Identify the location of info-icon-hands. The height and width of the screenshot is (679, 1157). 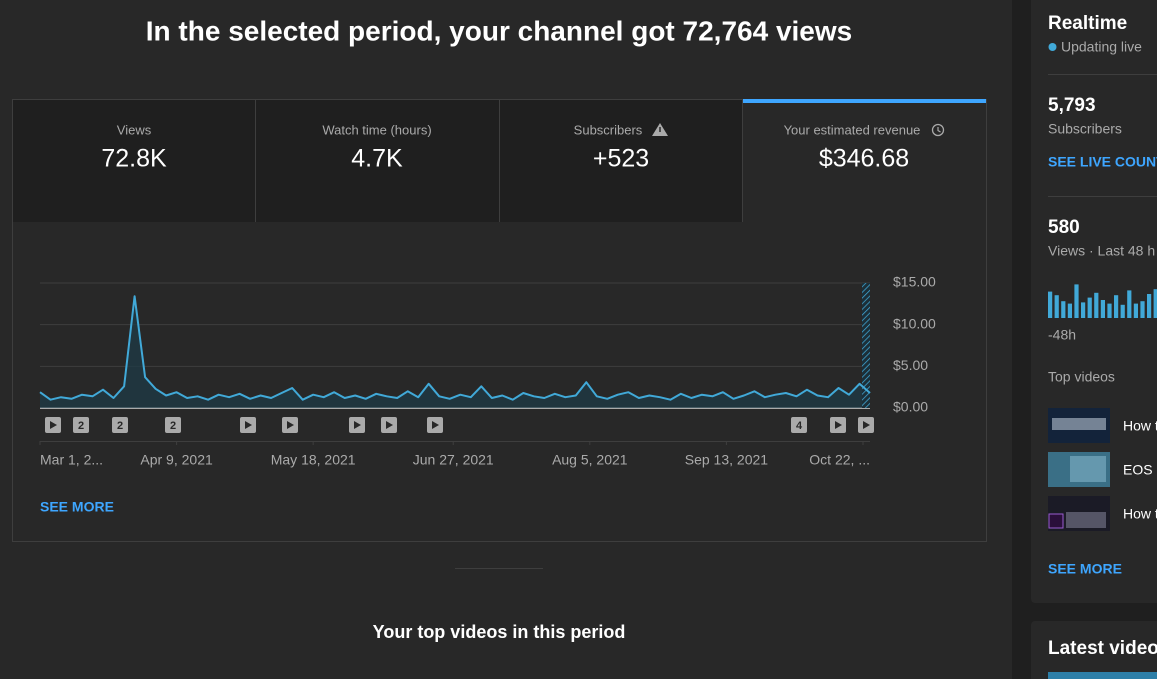
(939, 130).